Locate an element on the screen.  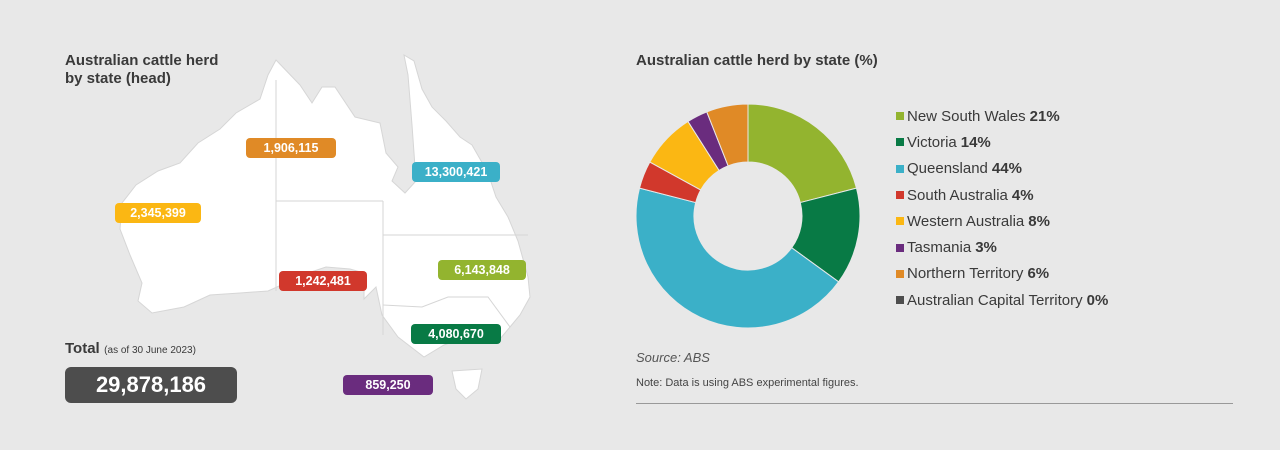
map-title-line2: by state (head) is located at coordinates (118, 78).